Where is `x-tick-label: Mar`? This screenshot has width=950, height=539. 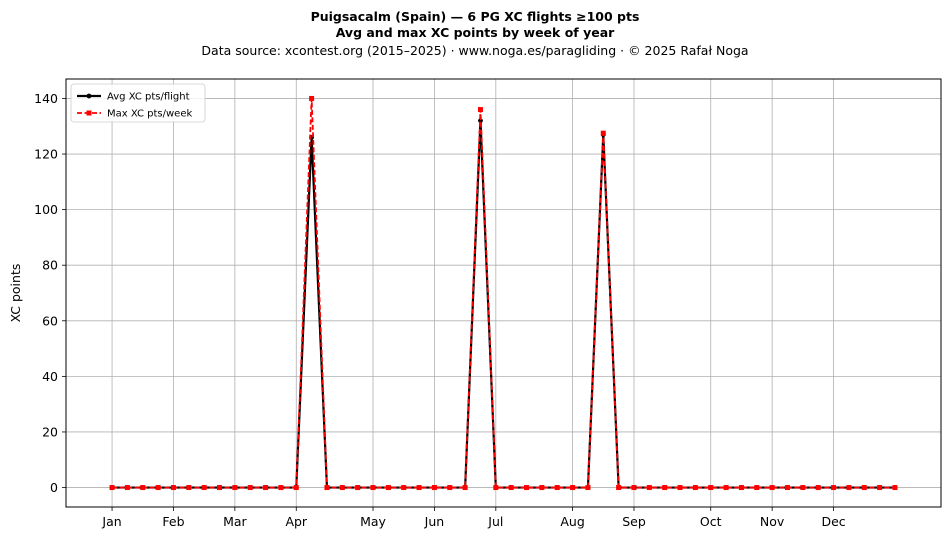 x-tick-label: Mar is located at coordinates (235, 521).